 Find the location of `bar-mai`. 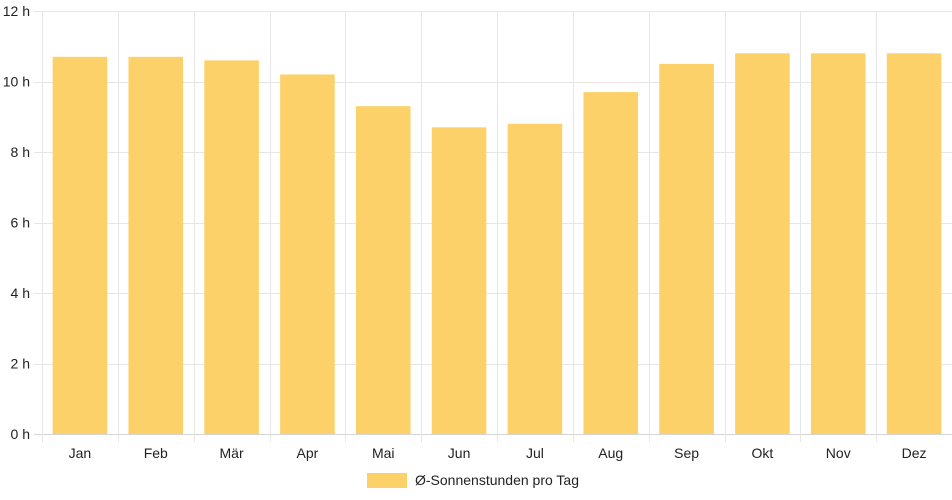

bar-mai is located at coordinates (383, 270).